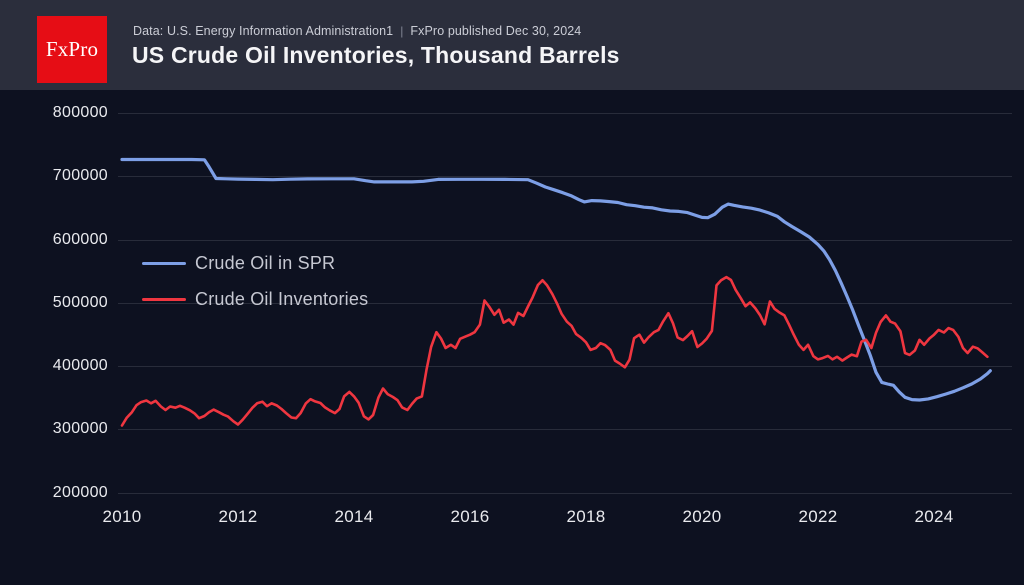  Describe the element at coordinates (80, 302) in the screenshot. I see `y-tick-label: 500000` at that location.